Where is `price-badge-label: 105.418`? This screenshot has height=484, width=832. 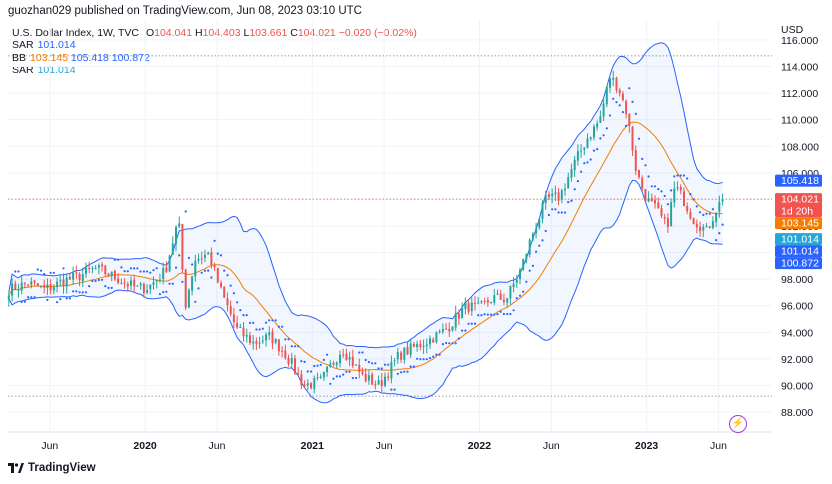 price-badge-label: 105.418 is located at coordinates (800, 181).